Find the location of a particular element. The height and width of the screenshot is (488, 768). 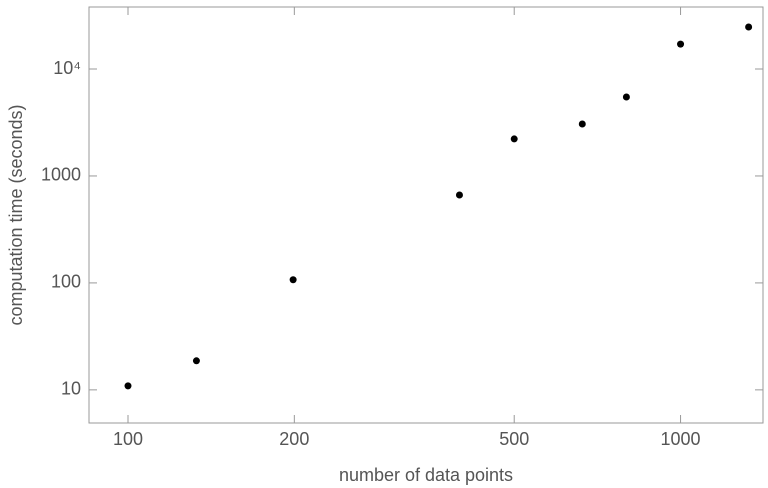

y-axis-label: computation time (seconds) is located at coordinates (16, 214).